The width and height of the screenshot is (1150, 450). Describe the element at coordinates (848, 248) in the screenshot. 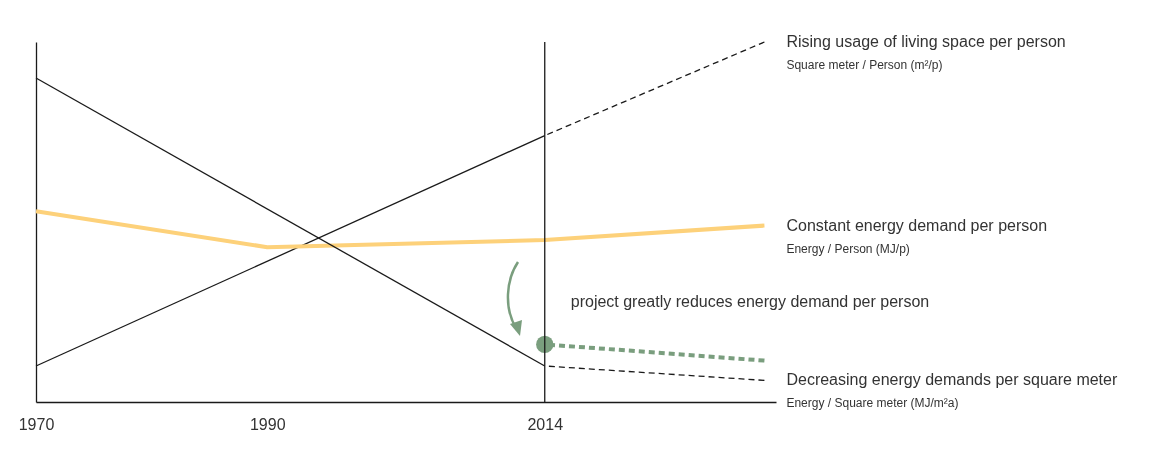

I see `text: Energy / Person (MJ/p)` at that location.